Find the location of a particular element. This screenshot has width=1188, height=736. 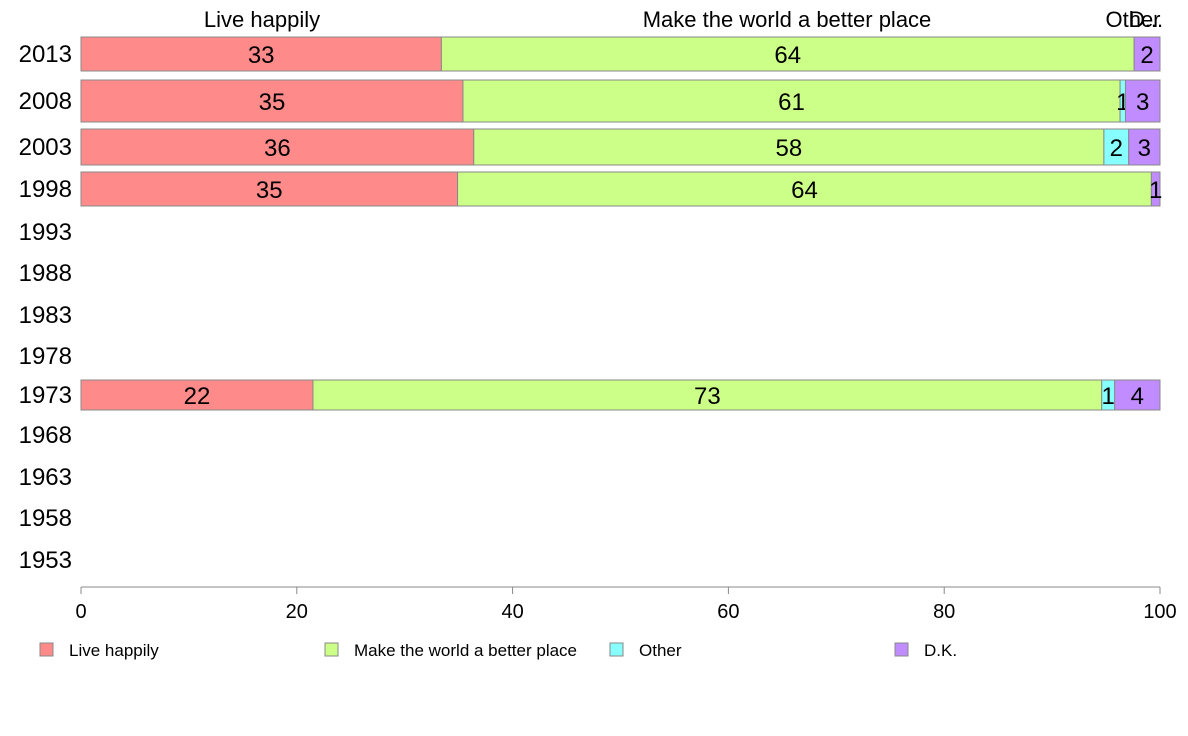

x-tick-label-80: 80 is located at coordinates (944, 612).